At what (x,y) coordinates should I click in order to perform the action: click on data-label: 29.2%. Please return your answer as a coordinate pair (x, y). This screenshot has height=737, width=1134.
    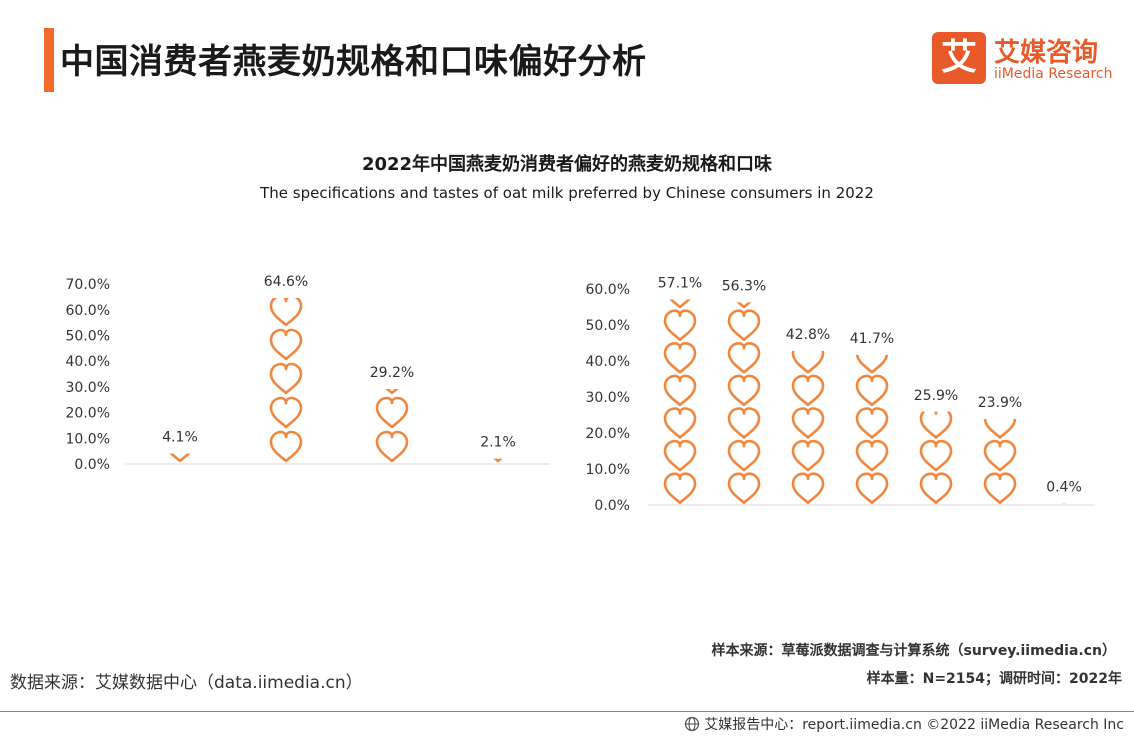
    Looking at the image, I should click on (392, 373).